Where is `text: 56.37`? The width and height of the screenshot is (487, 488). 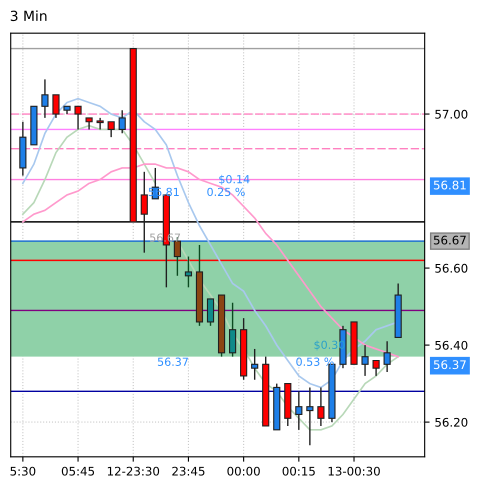 text: 56.37 is located at coordinates (450, 365).